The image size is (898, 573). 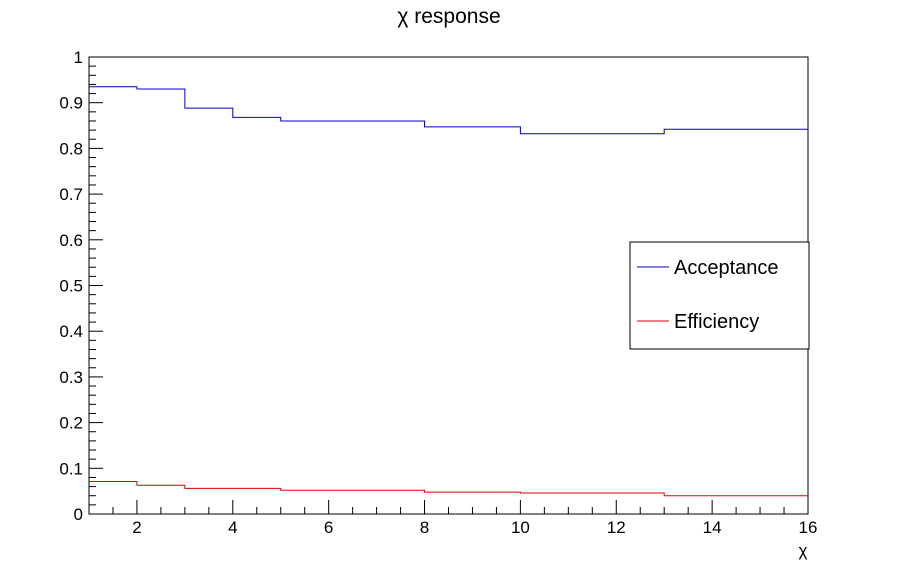 I want to click on x-tick-label-1: 4, so click(x=232, y=527).